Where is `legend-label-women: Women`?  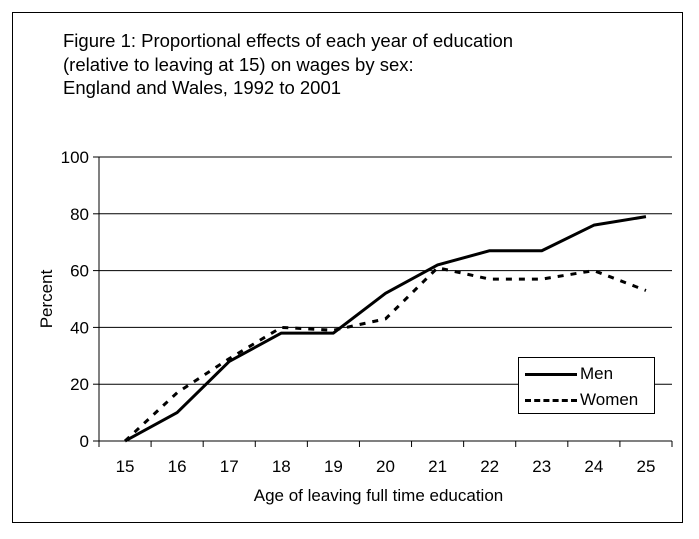
legend-label-women: Women is located at coordinates (609, 399).